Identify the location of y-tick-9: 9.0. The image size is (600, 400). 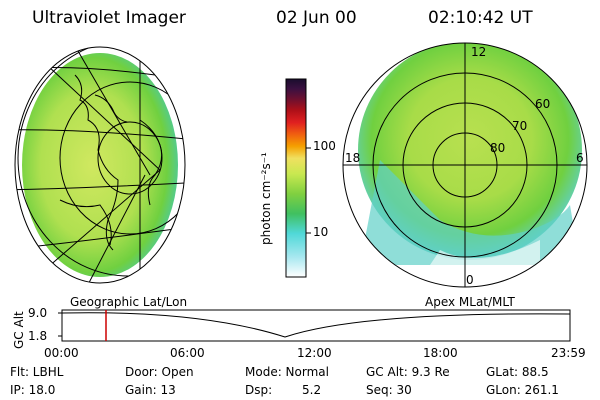
(38, 313).